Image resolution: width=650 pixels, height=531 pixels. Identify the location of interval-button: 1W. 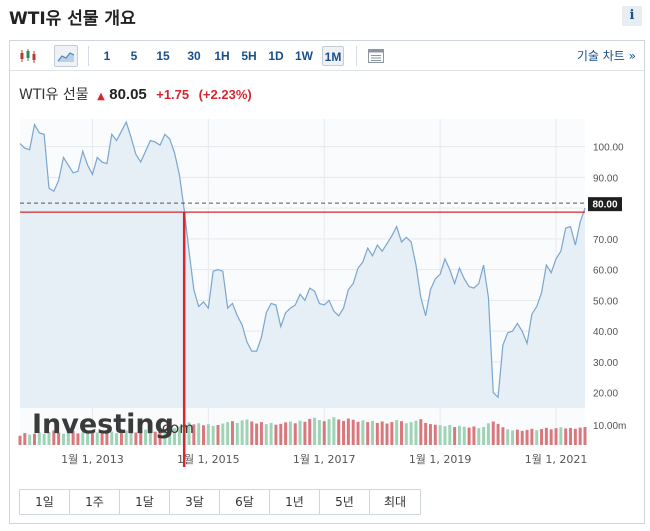
(304, 56).